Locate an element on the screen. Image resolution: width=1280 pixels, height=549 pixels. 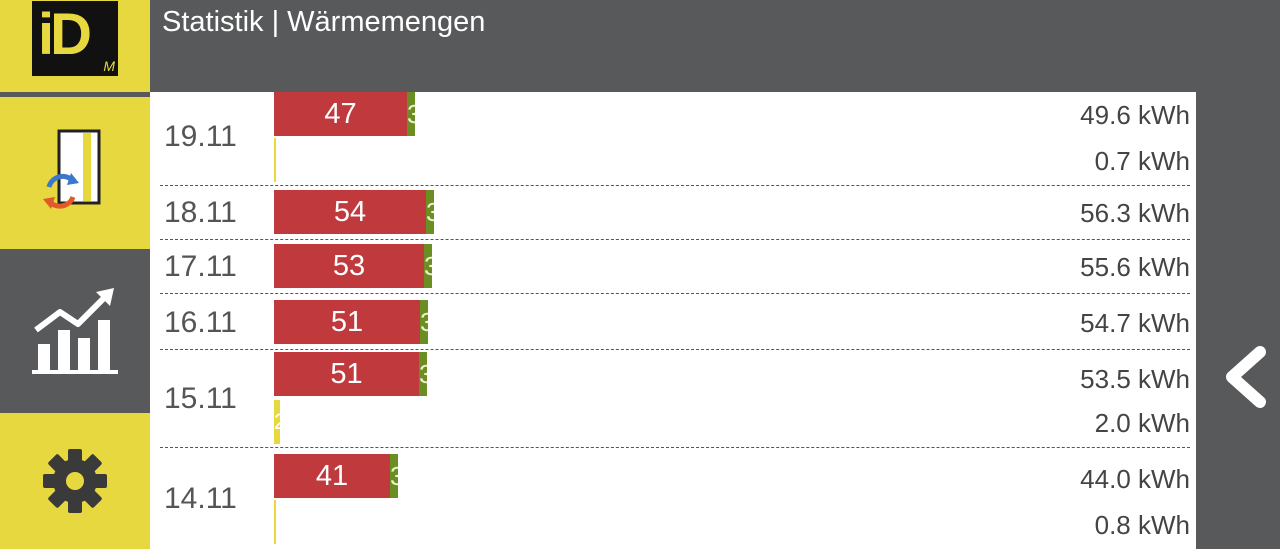
logo-text: iD is located at coordinates (65, 34).